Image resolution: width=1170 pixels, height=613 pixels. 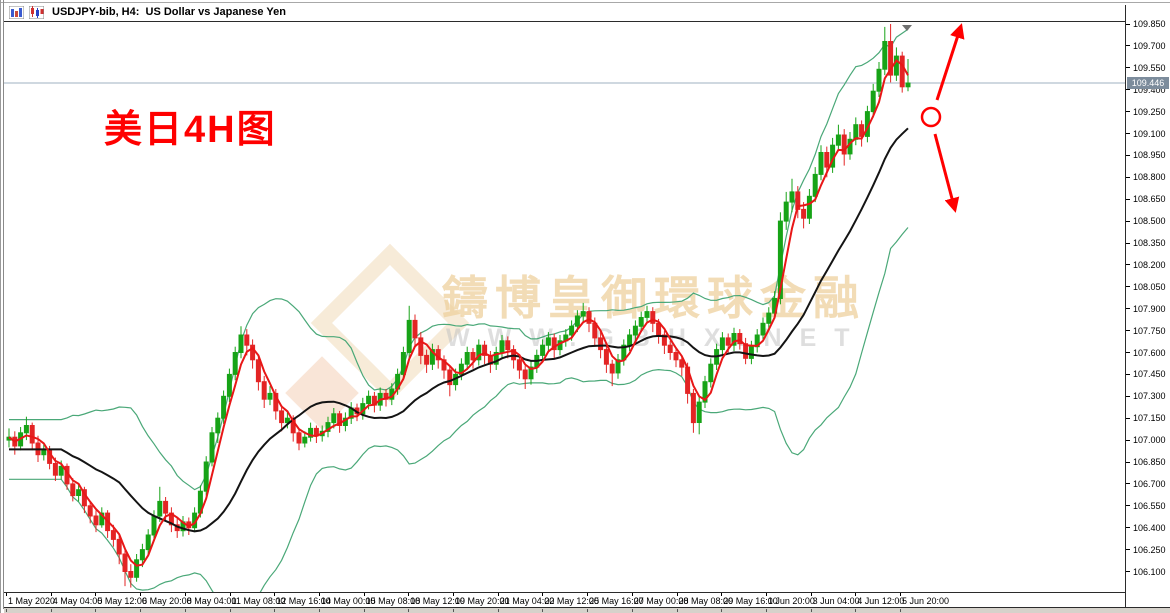 What do you see at coordinates (791, 601) in the screenshot?
I see `time-tick-label: 1 Jun 20:00` at bounding box center [791, 601].